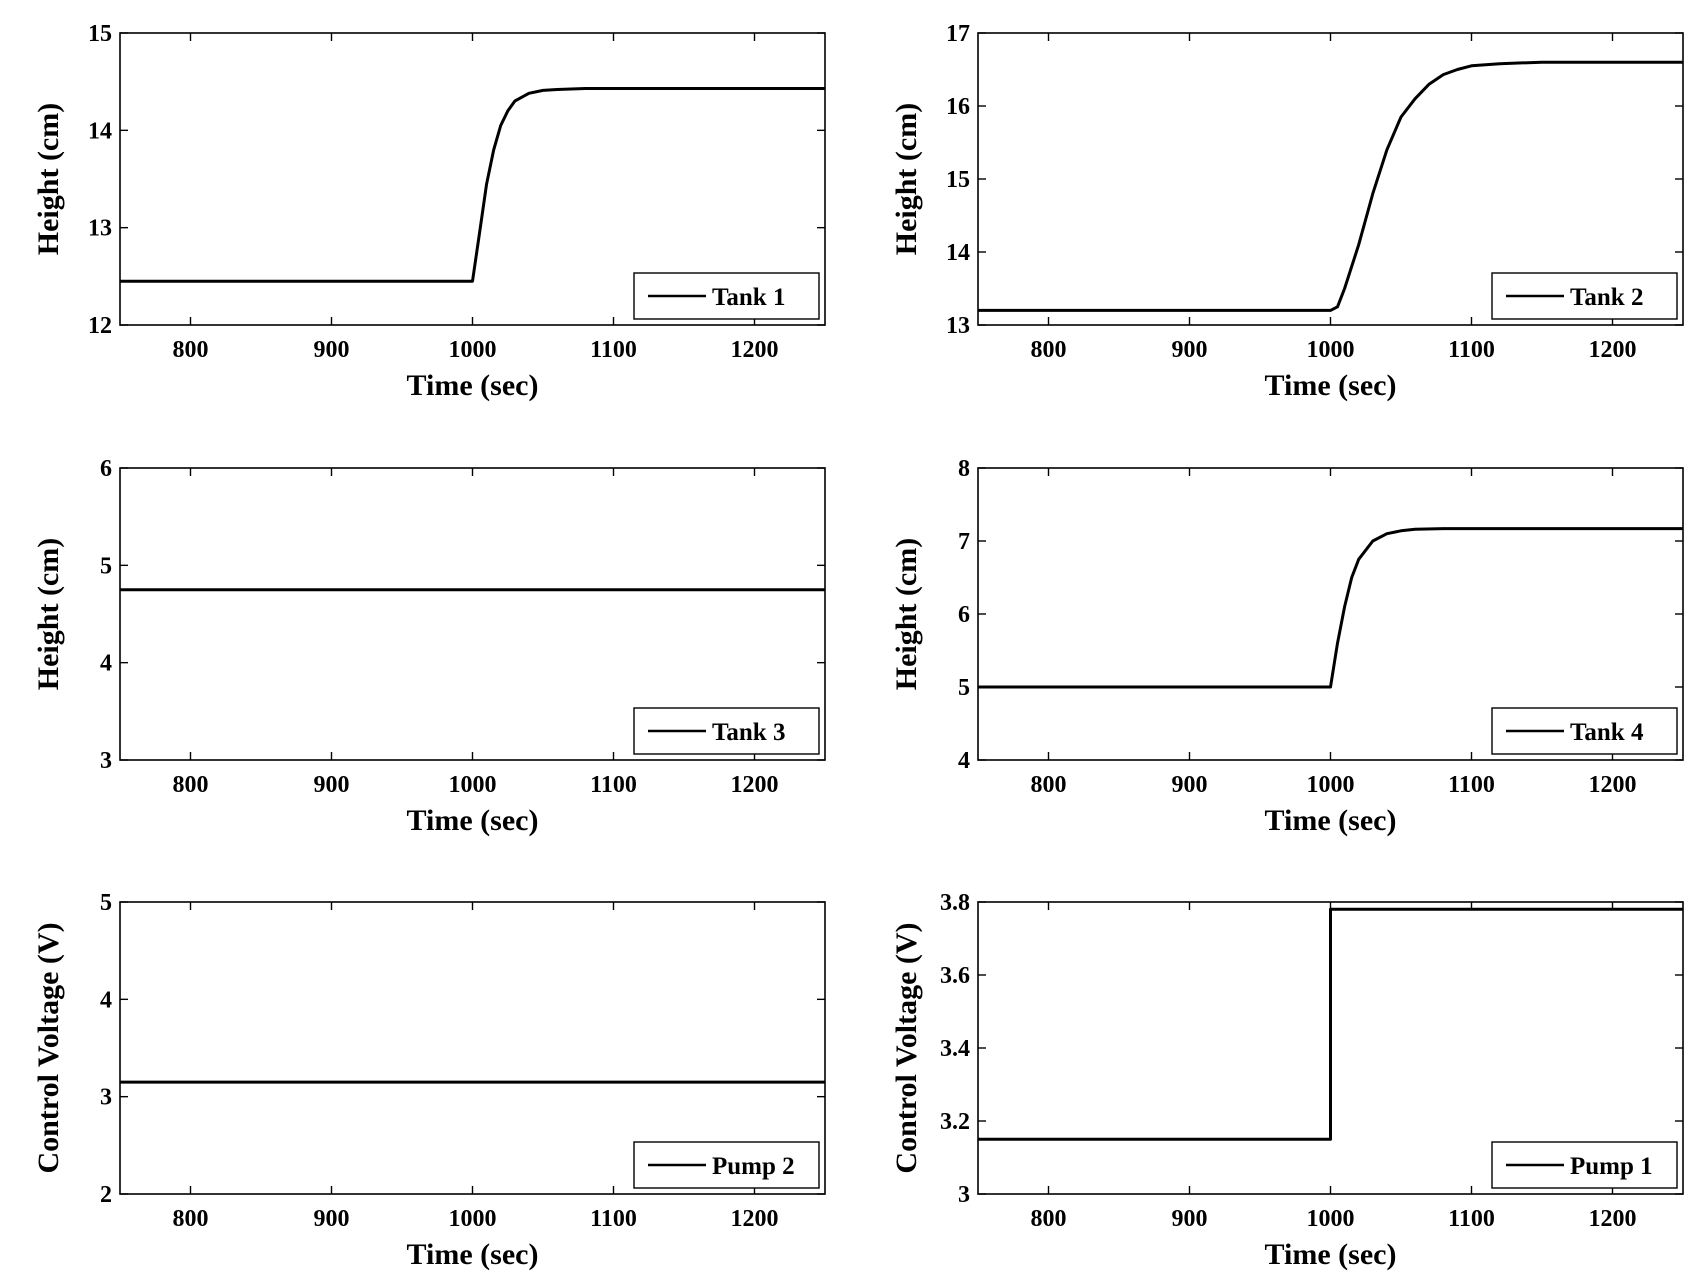  I want to click on legend-label: Tank 1, so click(748, 297).